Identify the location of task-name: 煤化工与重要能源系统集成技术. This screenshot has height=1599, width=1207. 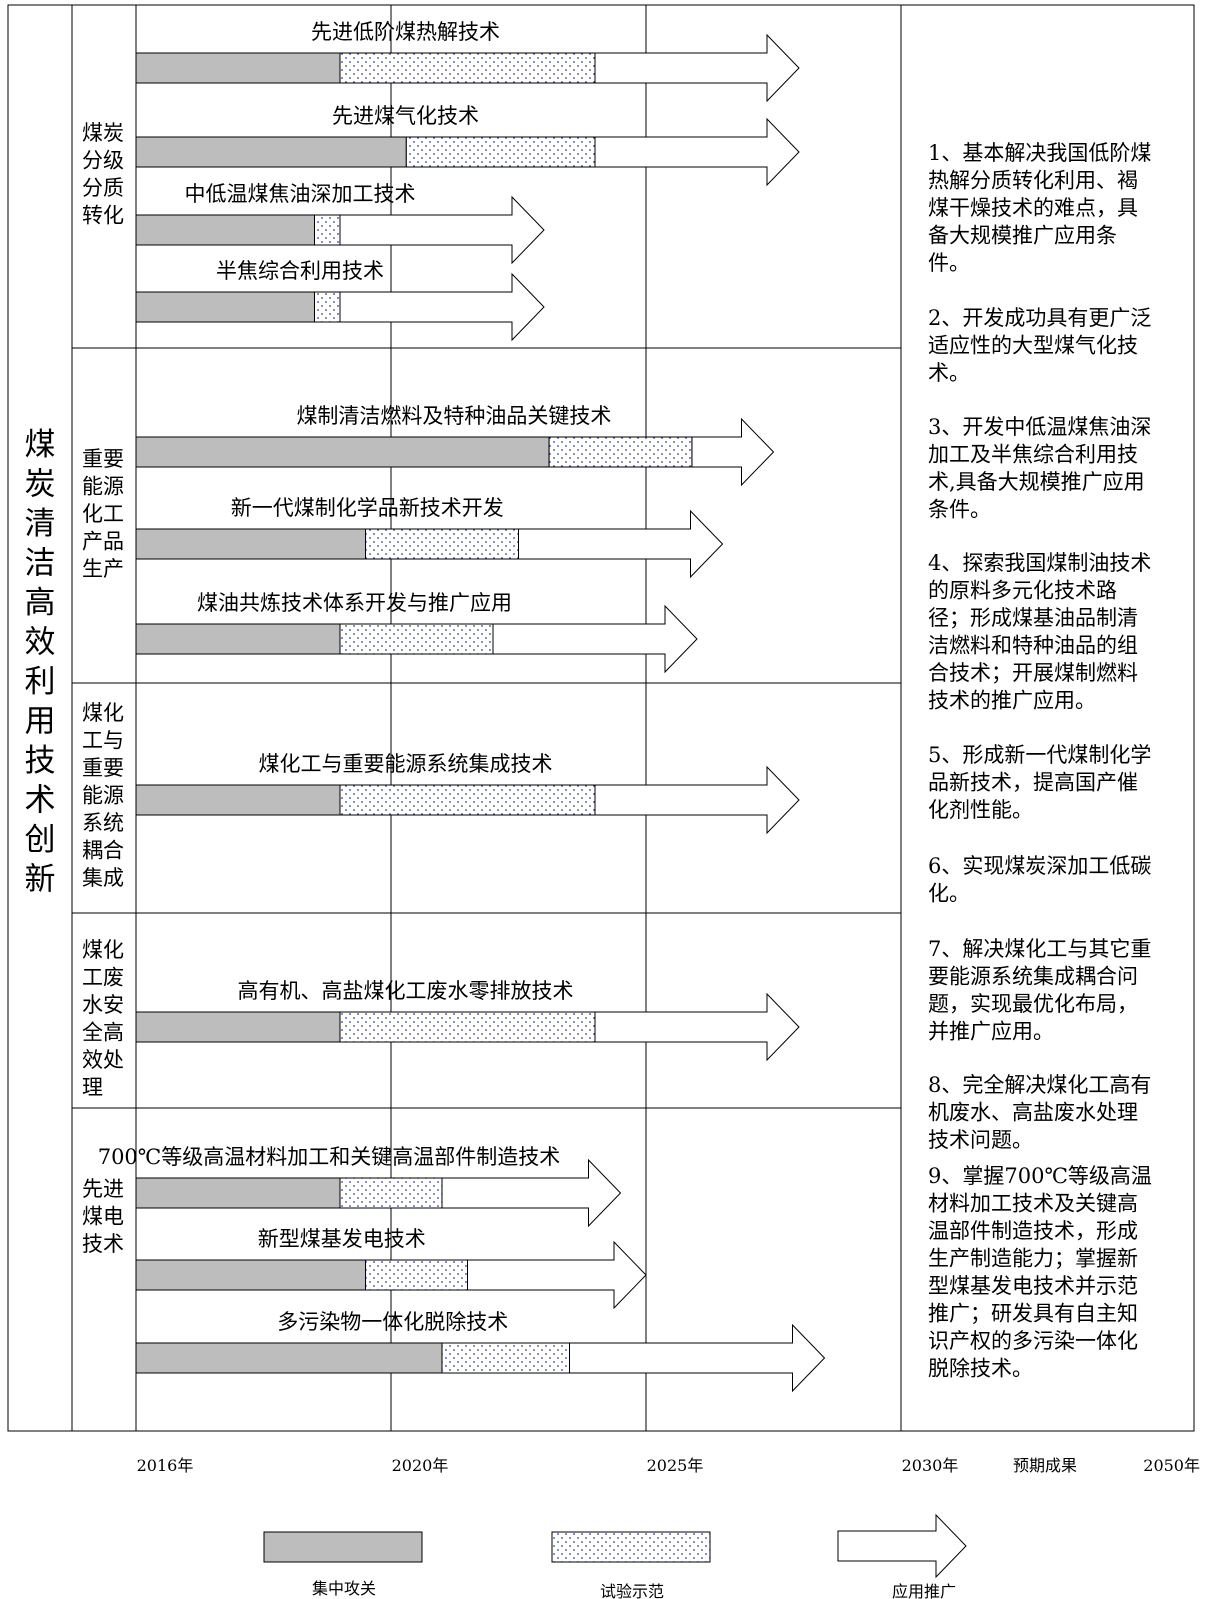
(406, 764).